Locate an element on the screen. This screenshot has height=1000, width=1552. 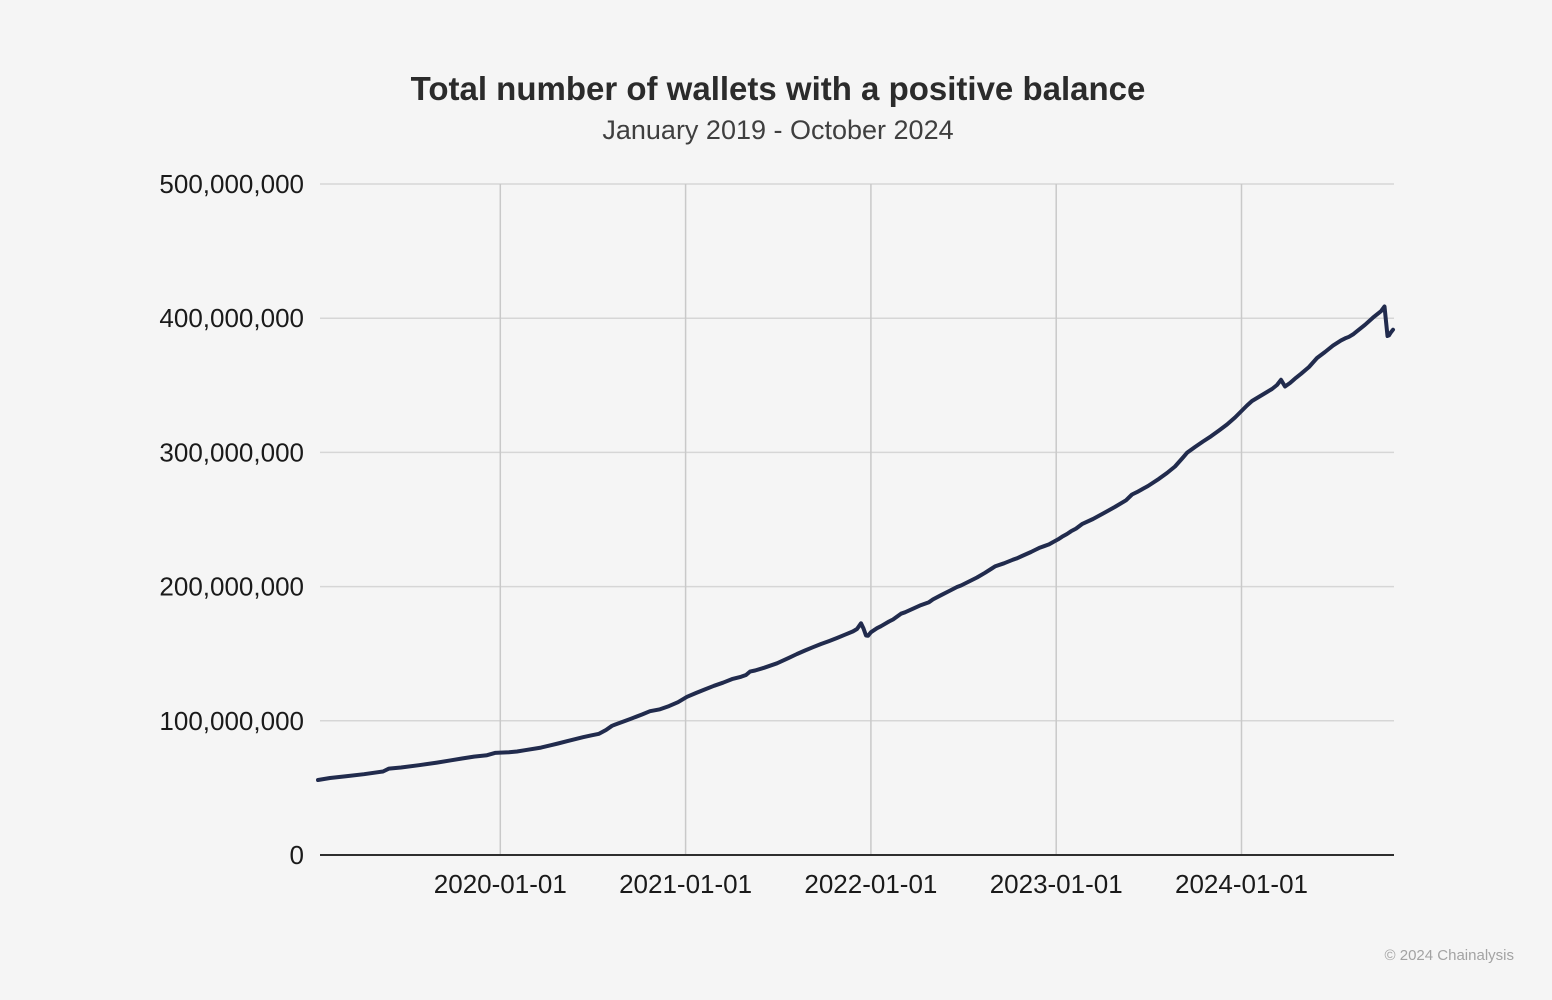
svg-text: 500,000,000 is located at coordinates (231, 184).